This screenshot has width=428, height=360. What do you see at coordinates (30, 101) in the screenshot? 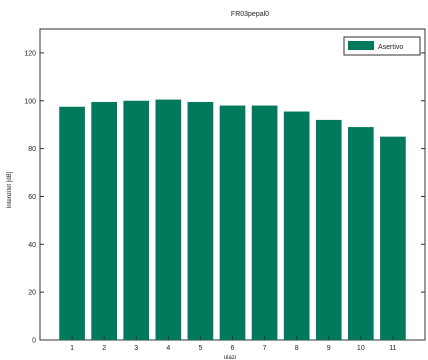
I see `y-tick-label: 100` at bounding box center [30, 101].